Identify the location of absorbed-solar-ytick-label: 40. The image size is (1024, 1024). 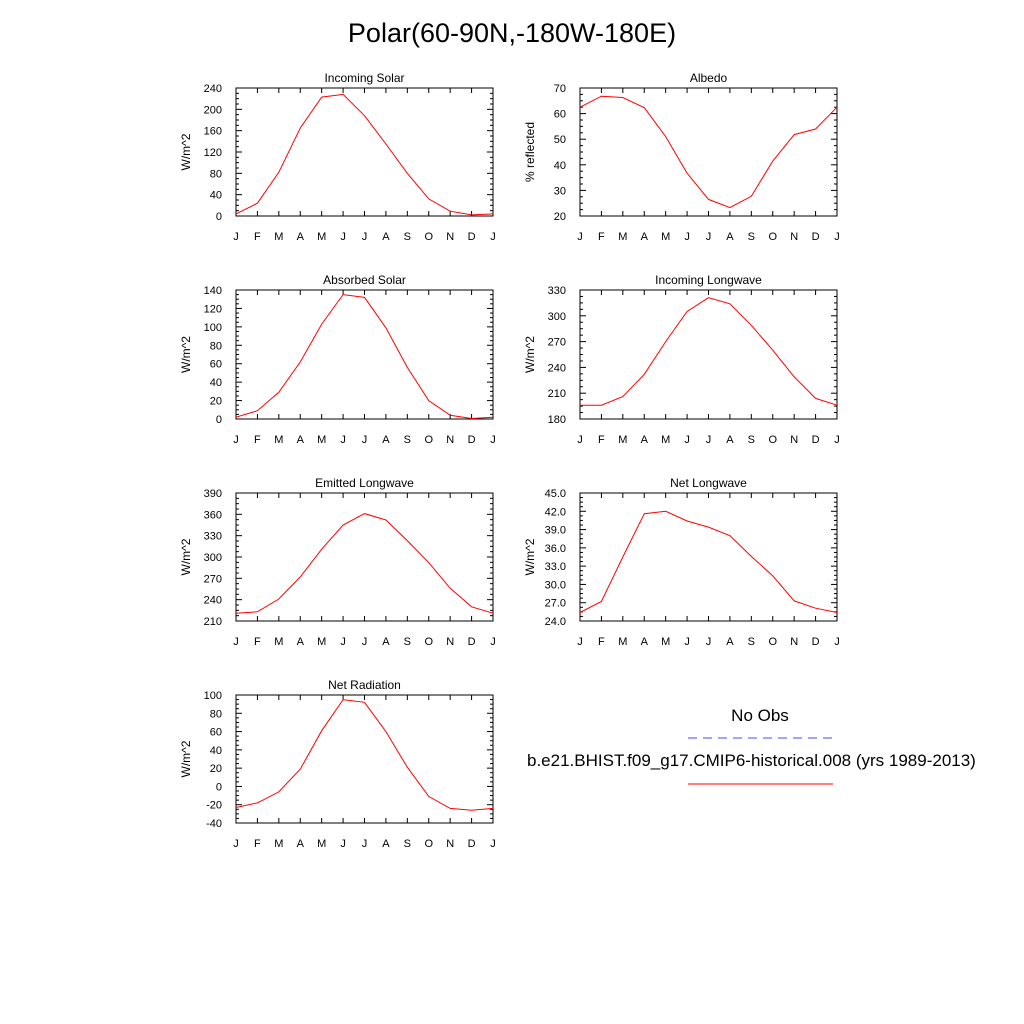
(216, 383).